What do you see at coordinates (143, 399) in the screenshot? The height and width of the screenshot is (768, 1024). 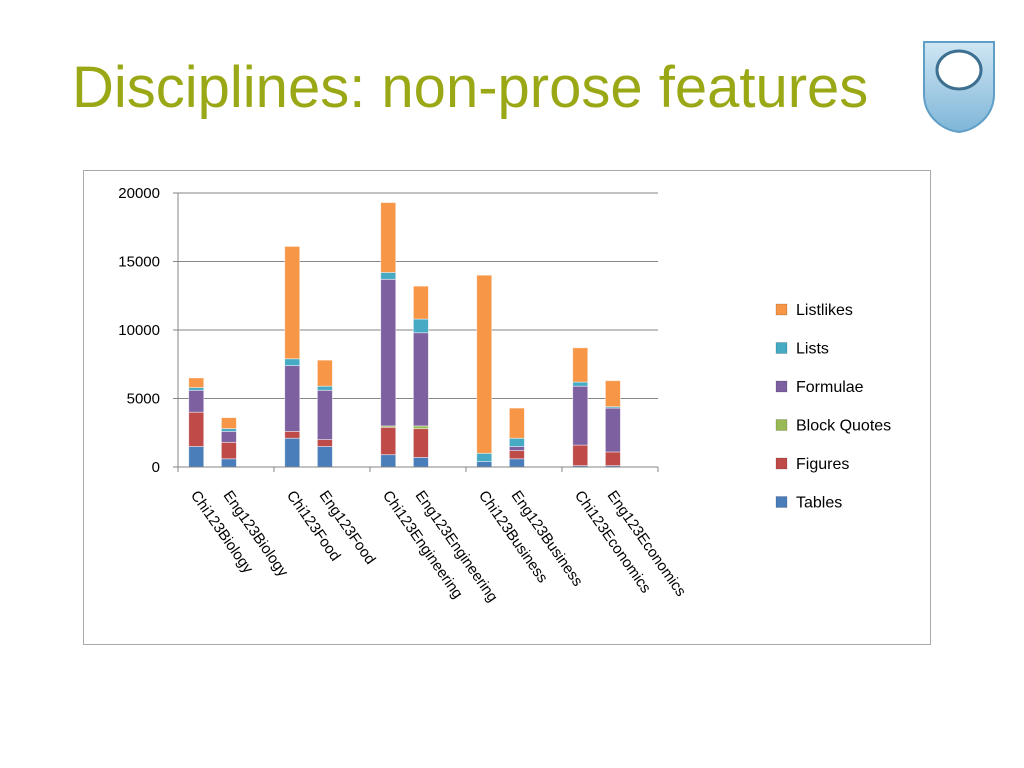 I see `y-tick-label: 5000` at bounding box center [143, 399].